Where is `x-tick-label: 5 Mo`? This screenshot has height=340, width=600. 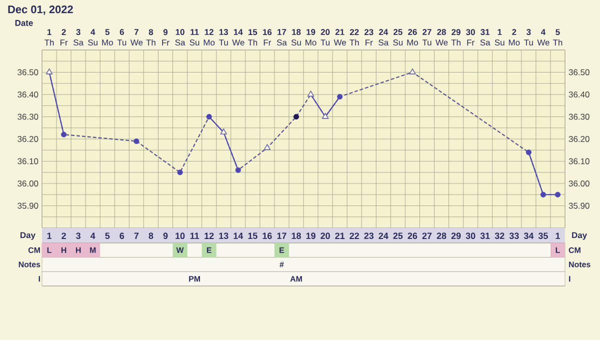
x-tick-label: 5 Mo is located at coordinates (107, 37).